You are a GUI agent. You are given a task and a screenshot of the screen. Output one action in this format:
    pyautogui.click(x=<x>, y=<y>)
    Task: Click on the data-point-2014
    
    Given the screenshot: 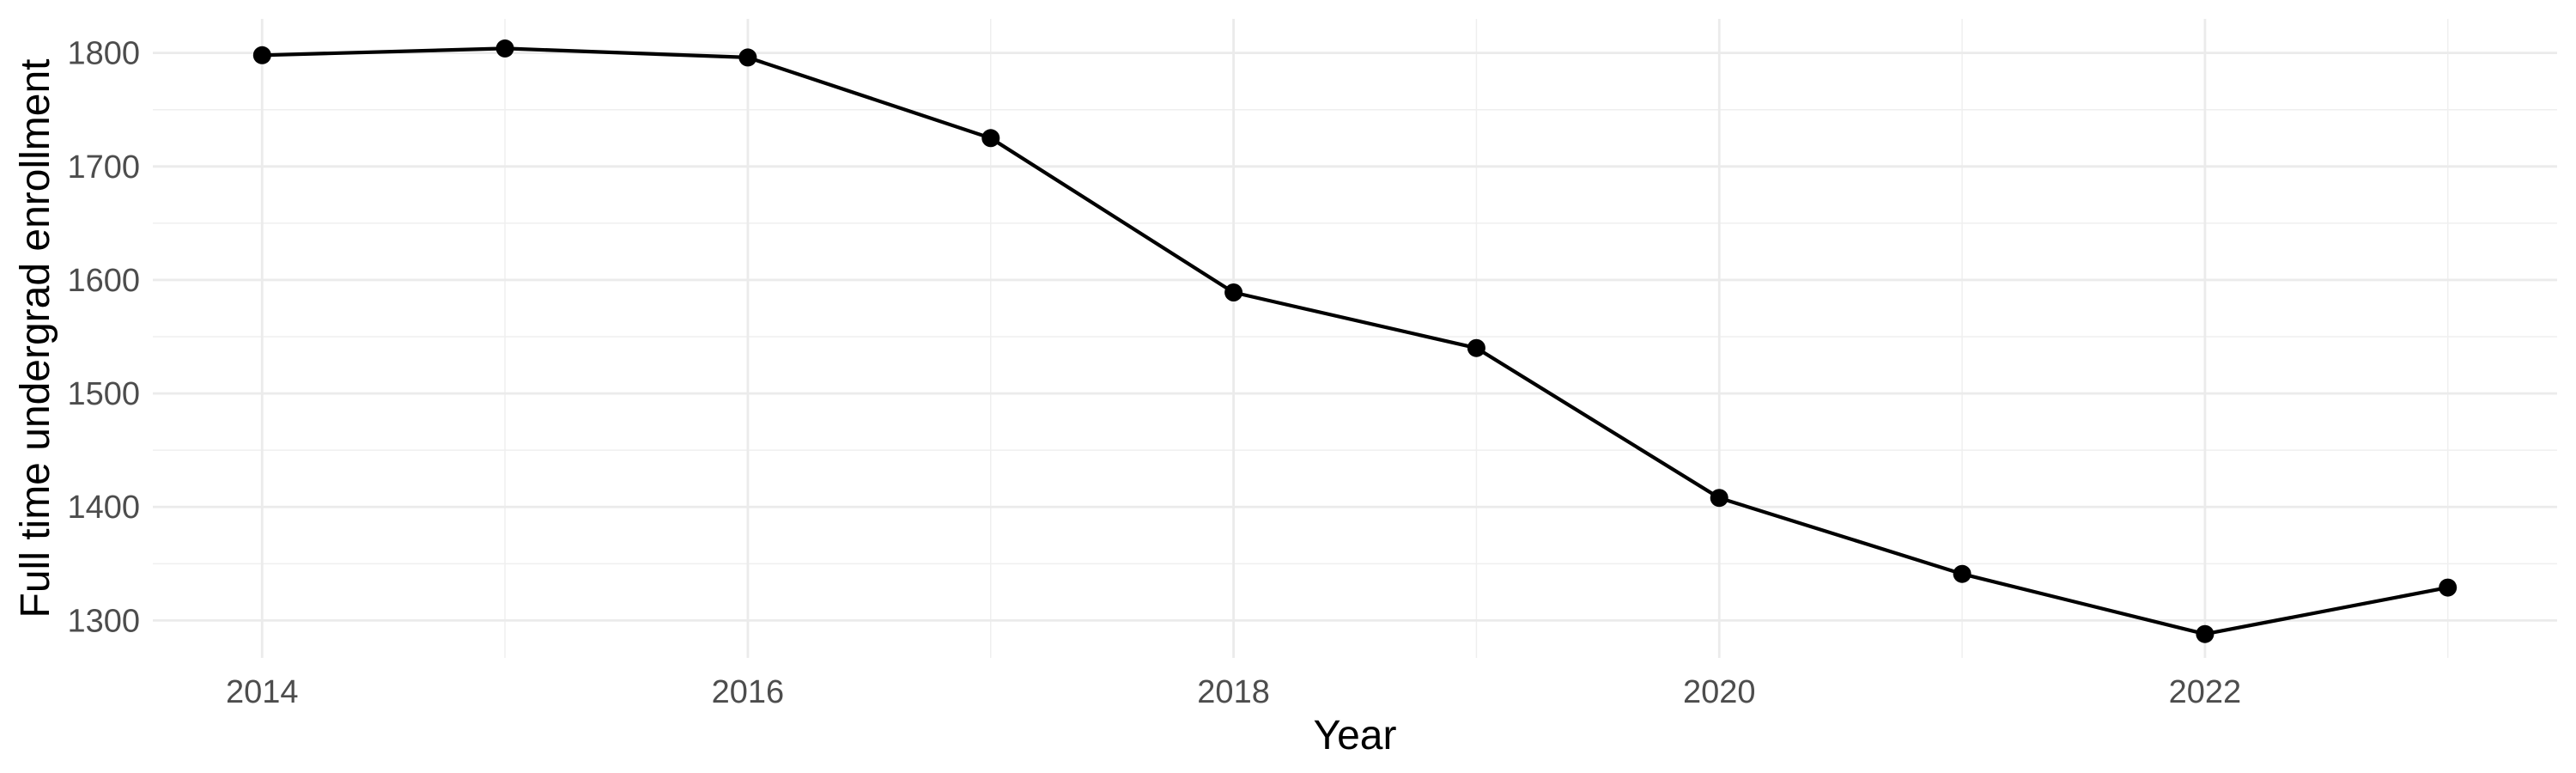 What is the action you would take?
    pyautogui.click(x=261, y=55)
    